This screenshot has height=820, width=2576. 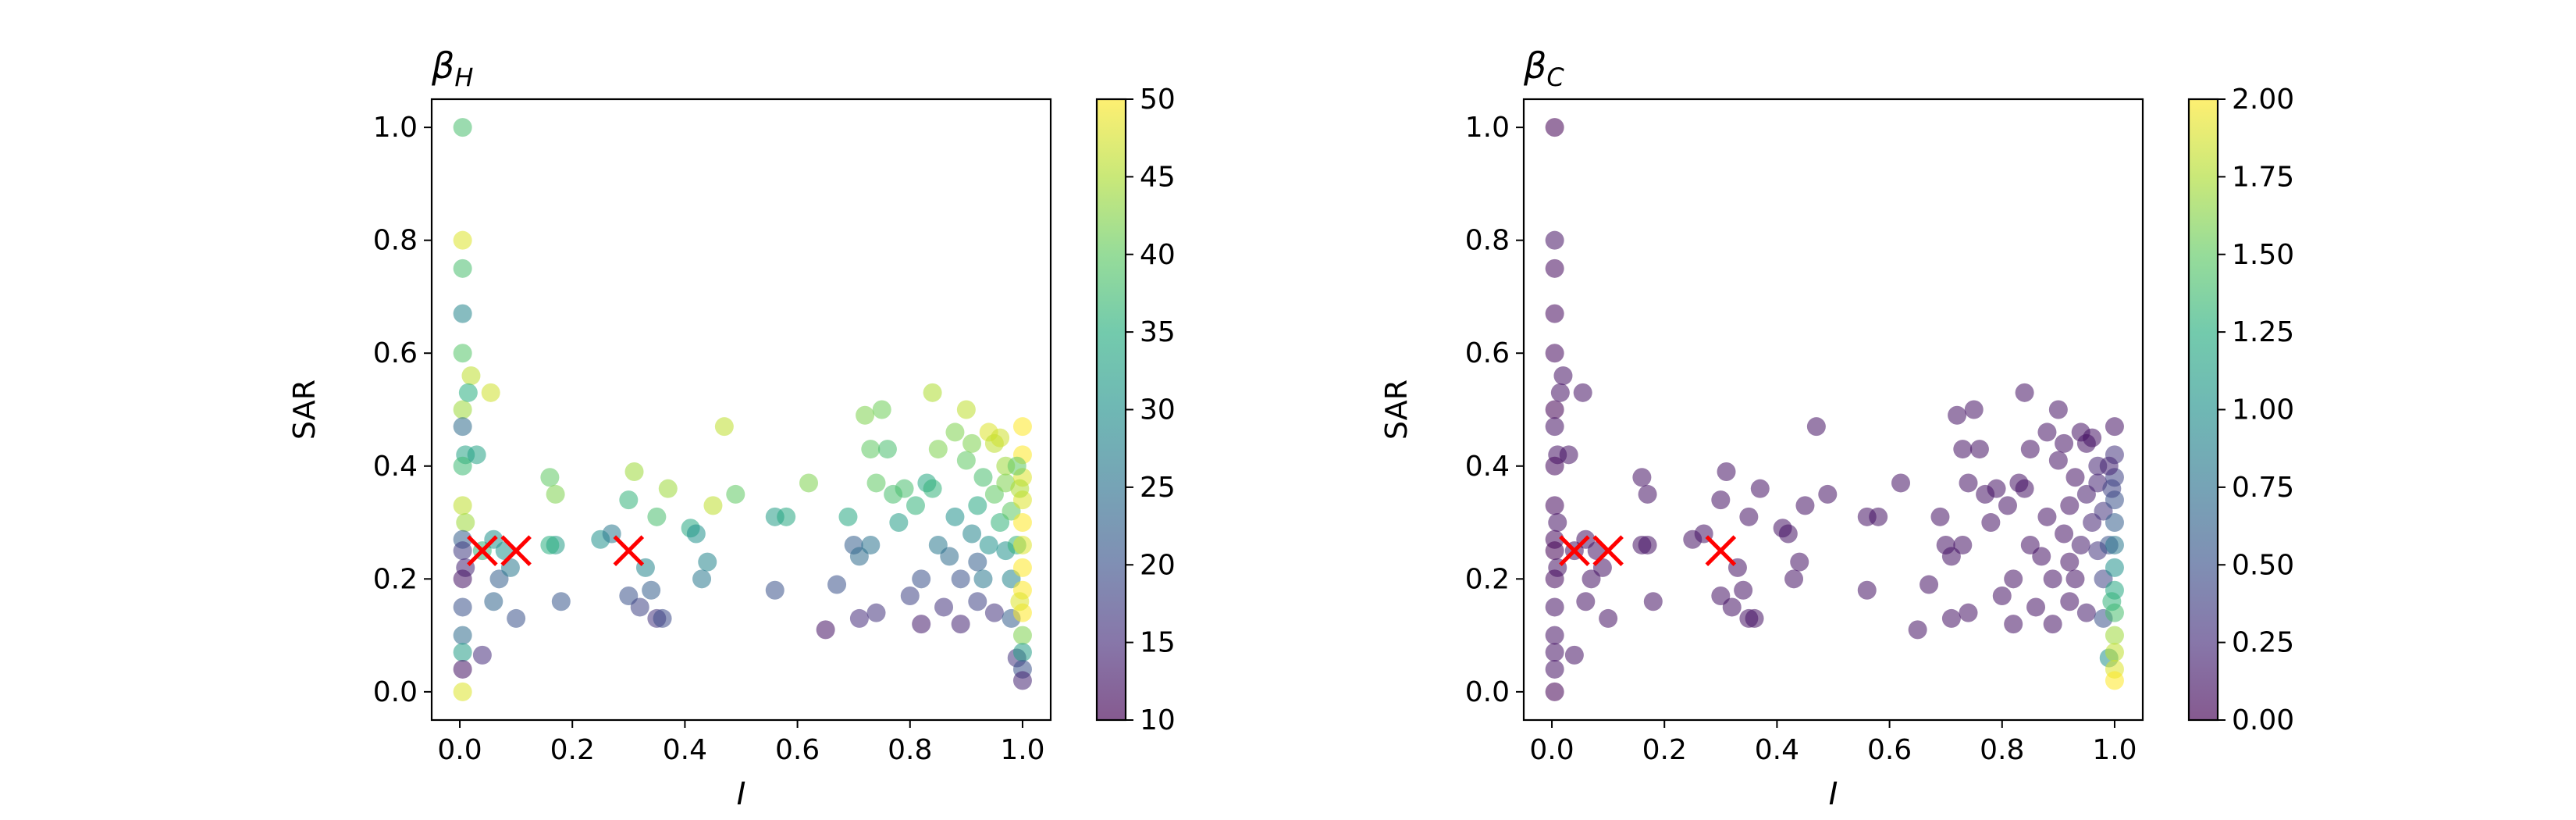 I want to click on colorbar-tick-label: 1.00, so click(x=2263, y=410).